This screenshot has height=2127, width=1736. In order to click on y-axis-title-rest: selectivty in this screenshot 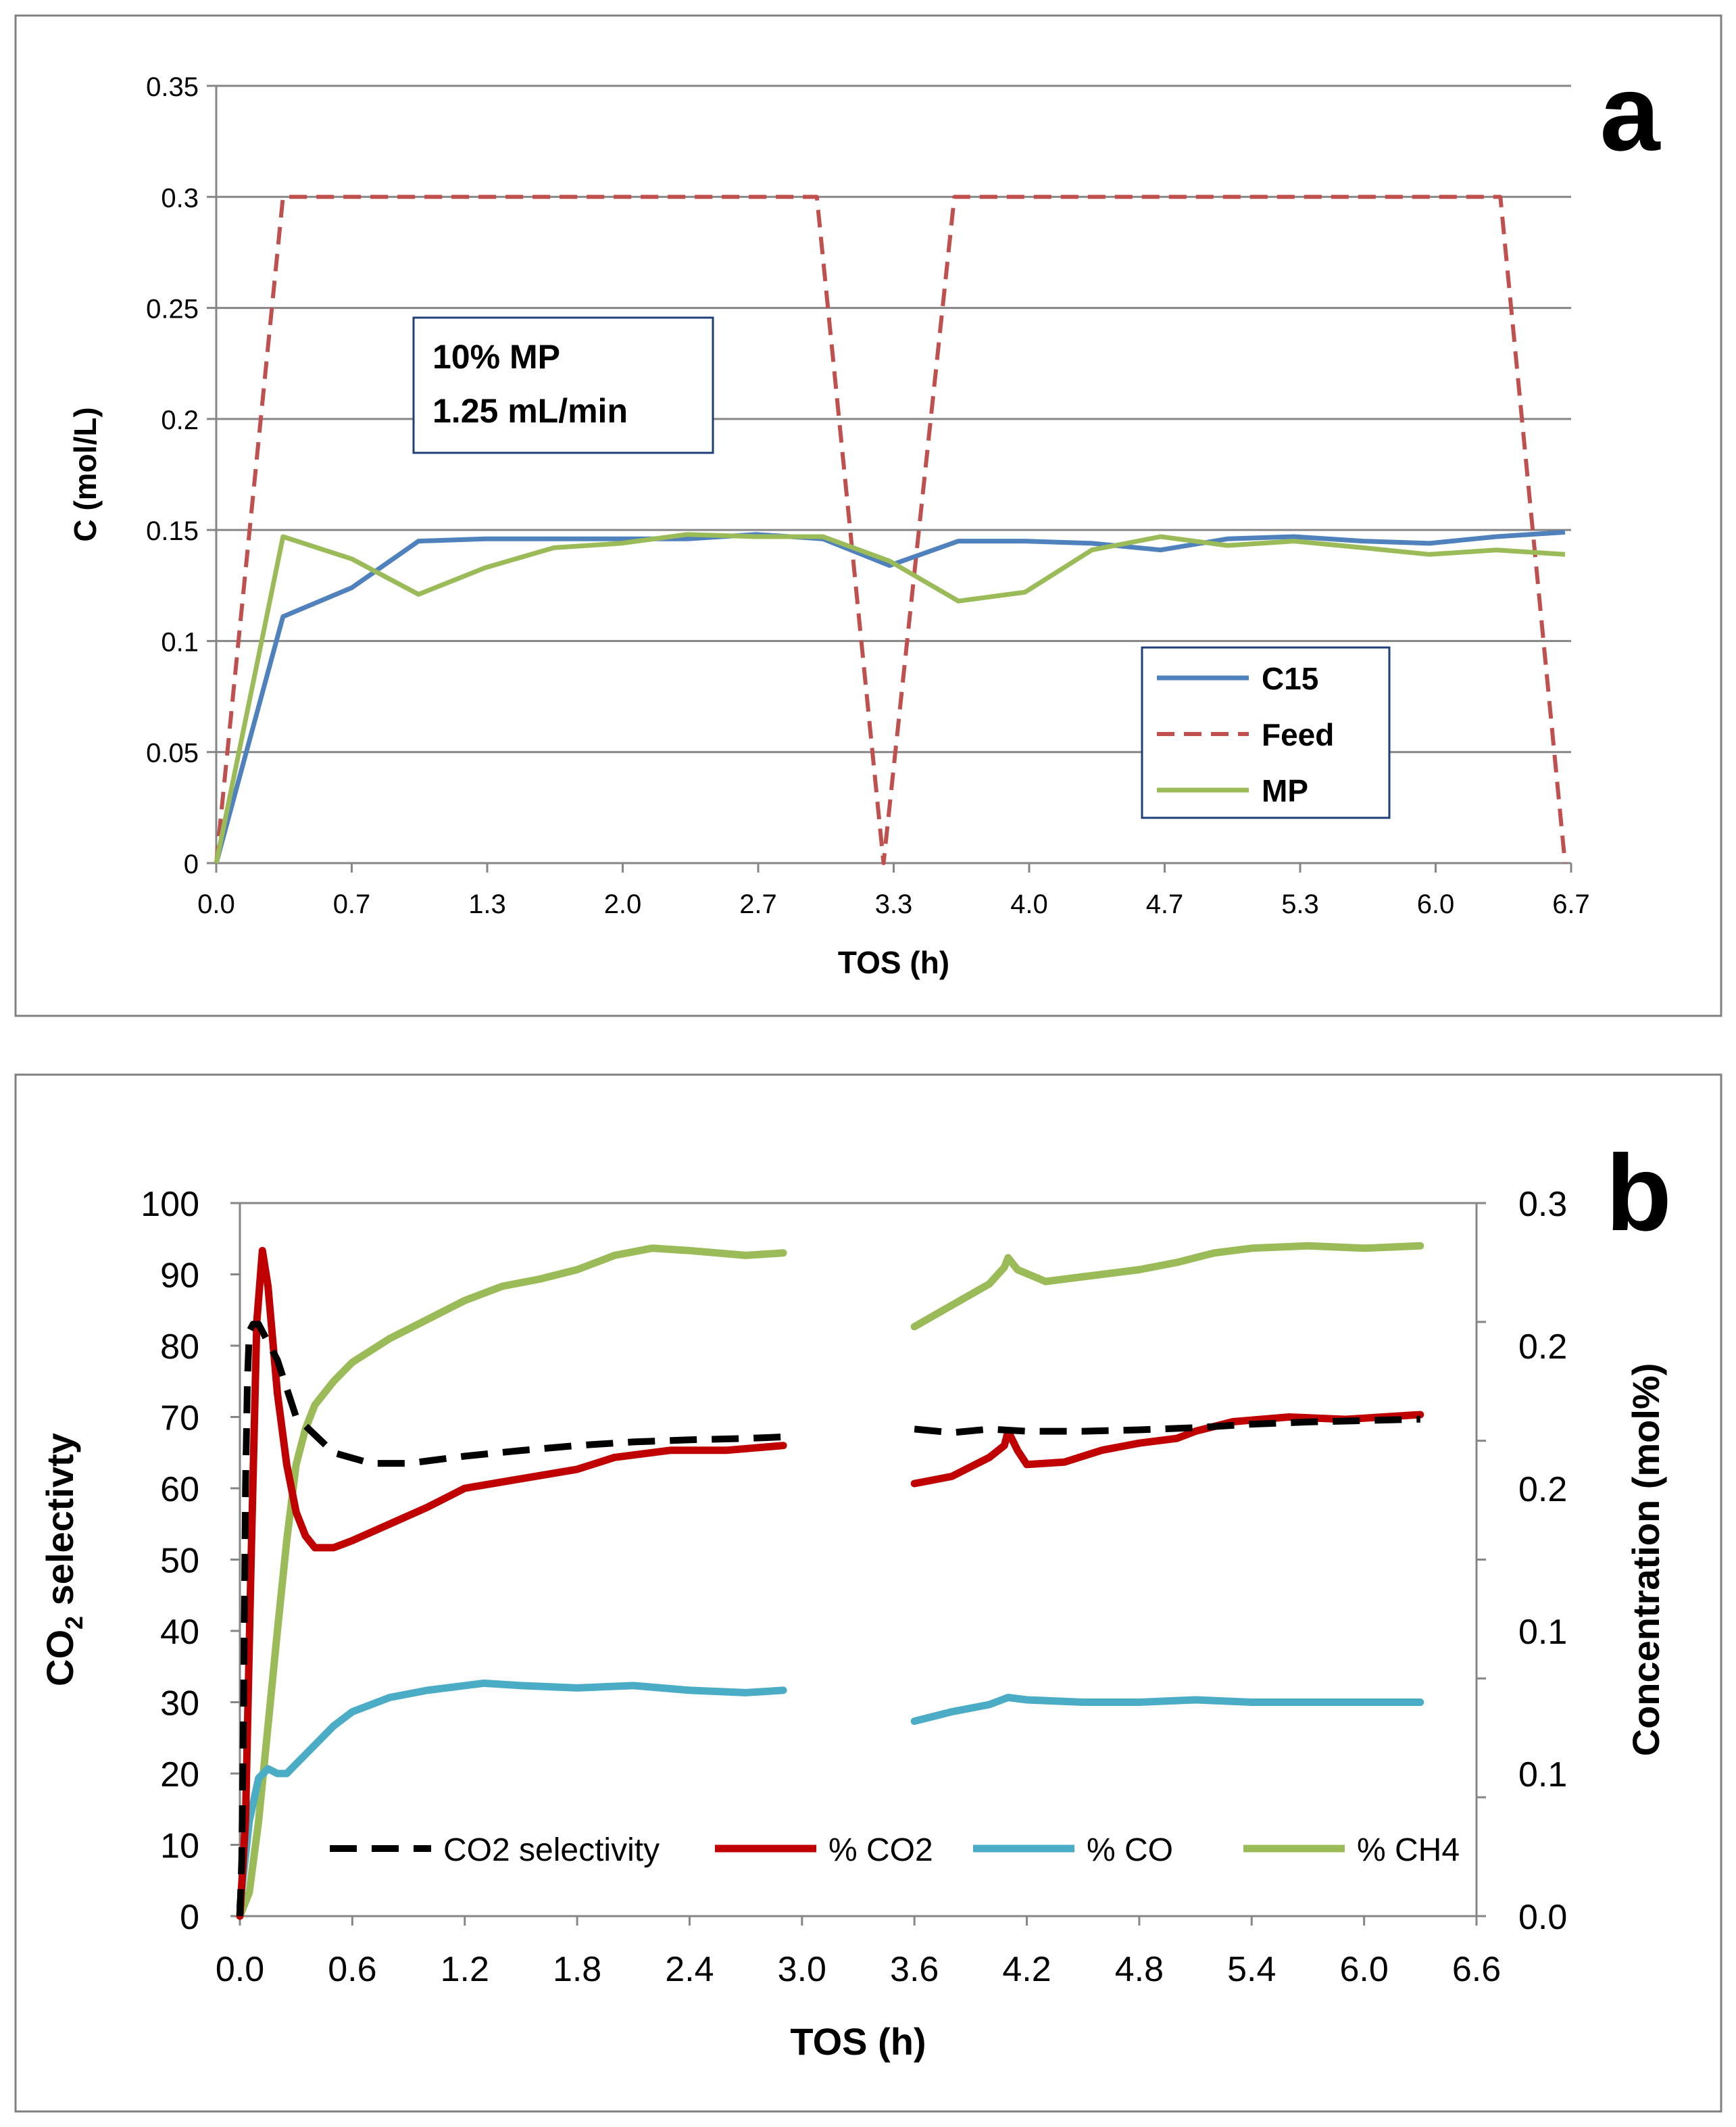, I will do `click(60, 1524)`.